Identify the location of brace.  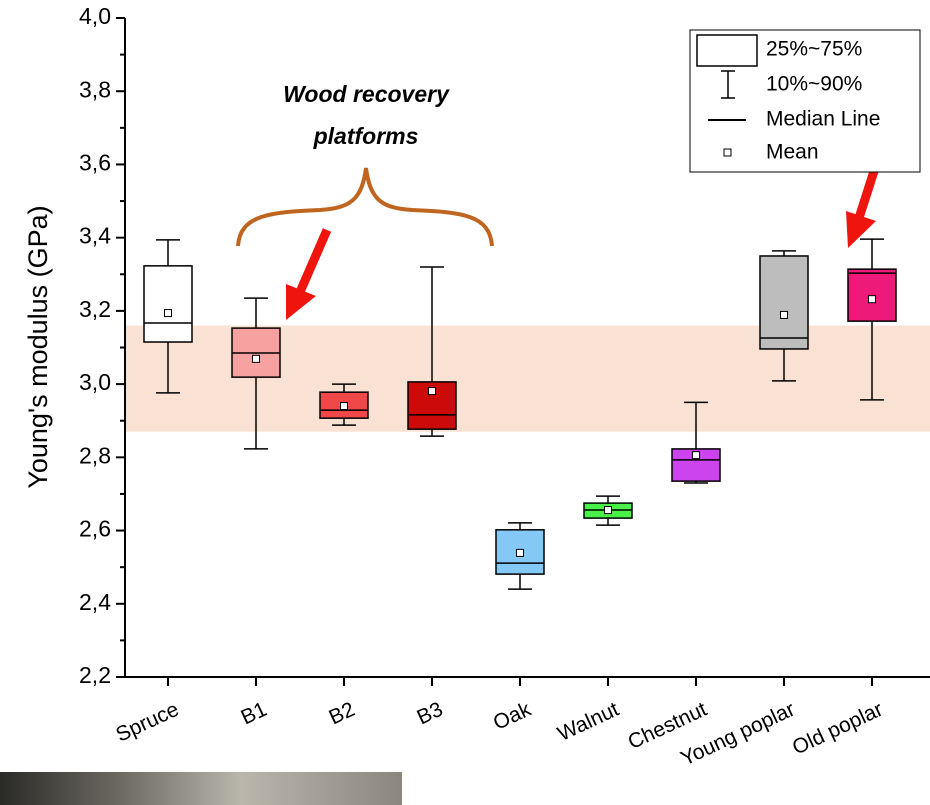
(365, 207).